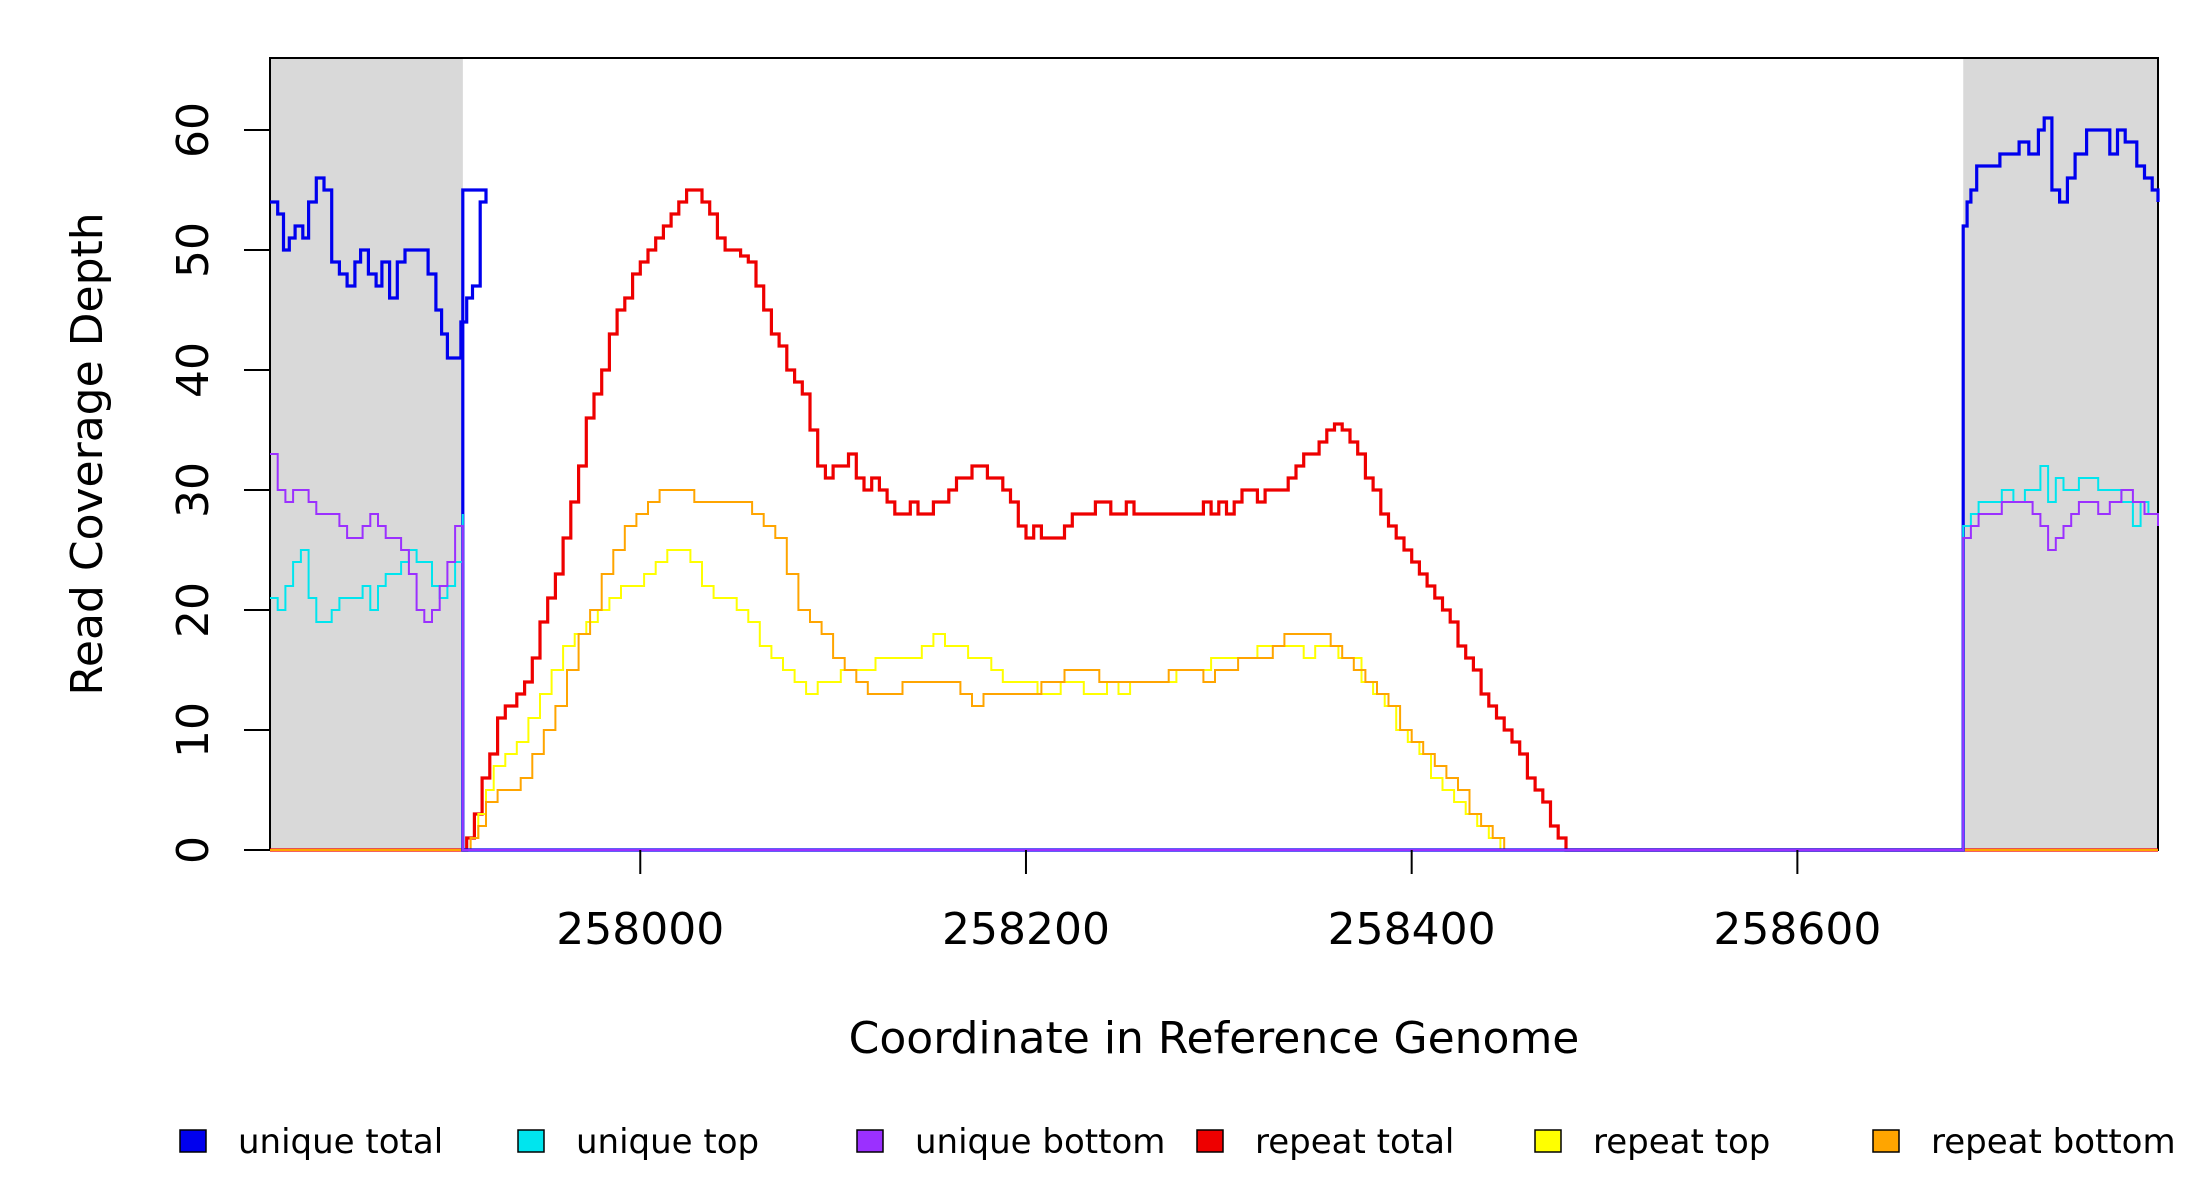  What do you see at coordinates (193, 130) in the screenshot?
I see `y-tick-label-60: 60` at bounding box center [193, 130].